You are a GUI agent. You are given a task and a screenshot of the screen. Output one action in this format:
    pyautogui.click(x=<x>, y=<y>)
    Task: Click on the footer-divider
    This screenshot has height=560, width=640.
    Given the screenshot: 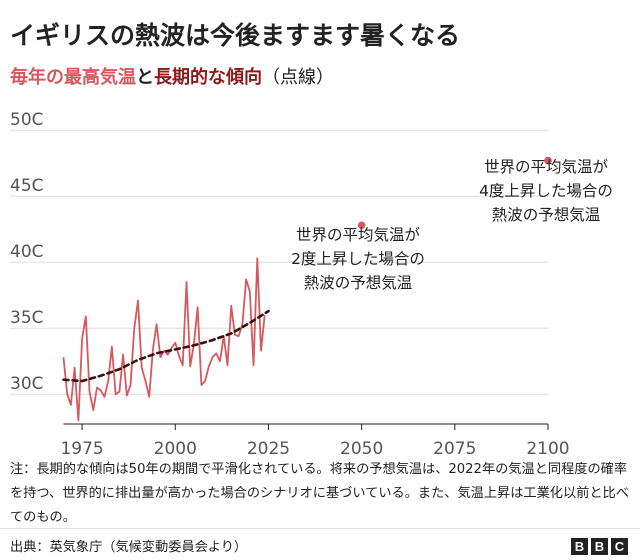 What is the action you would take?
    pyautogui.click(x=320, y=528)
    